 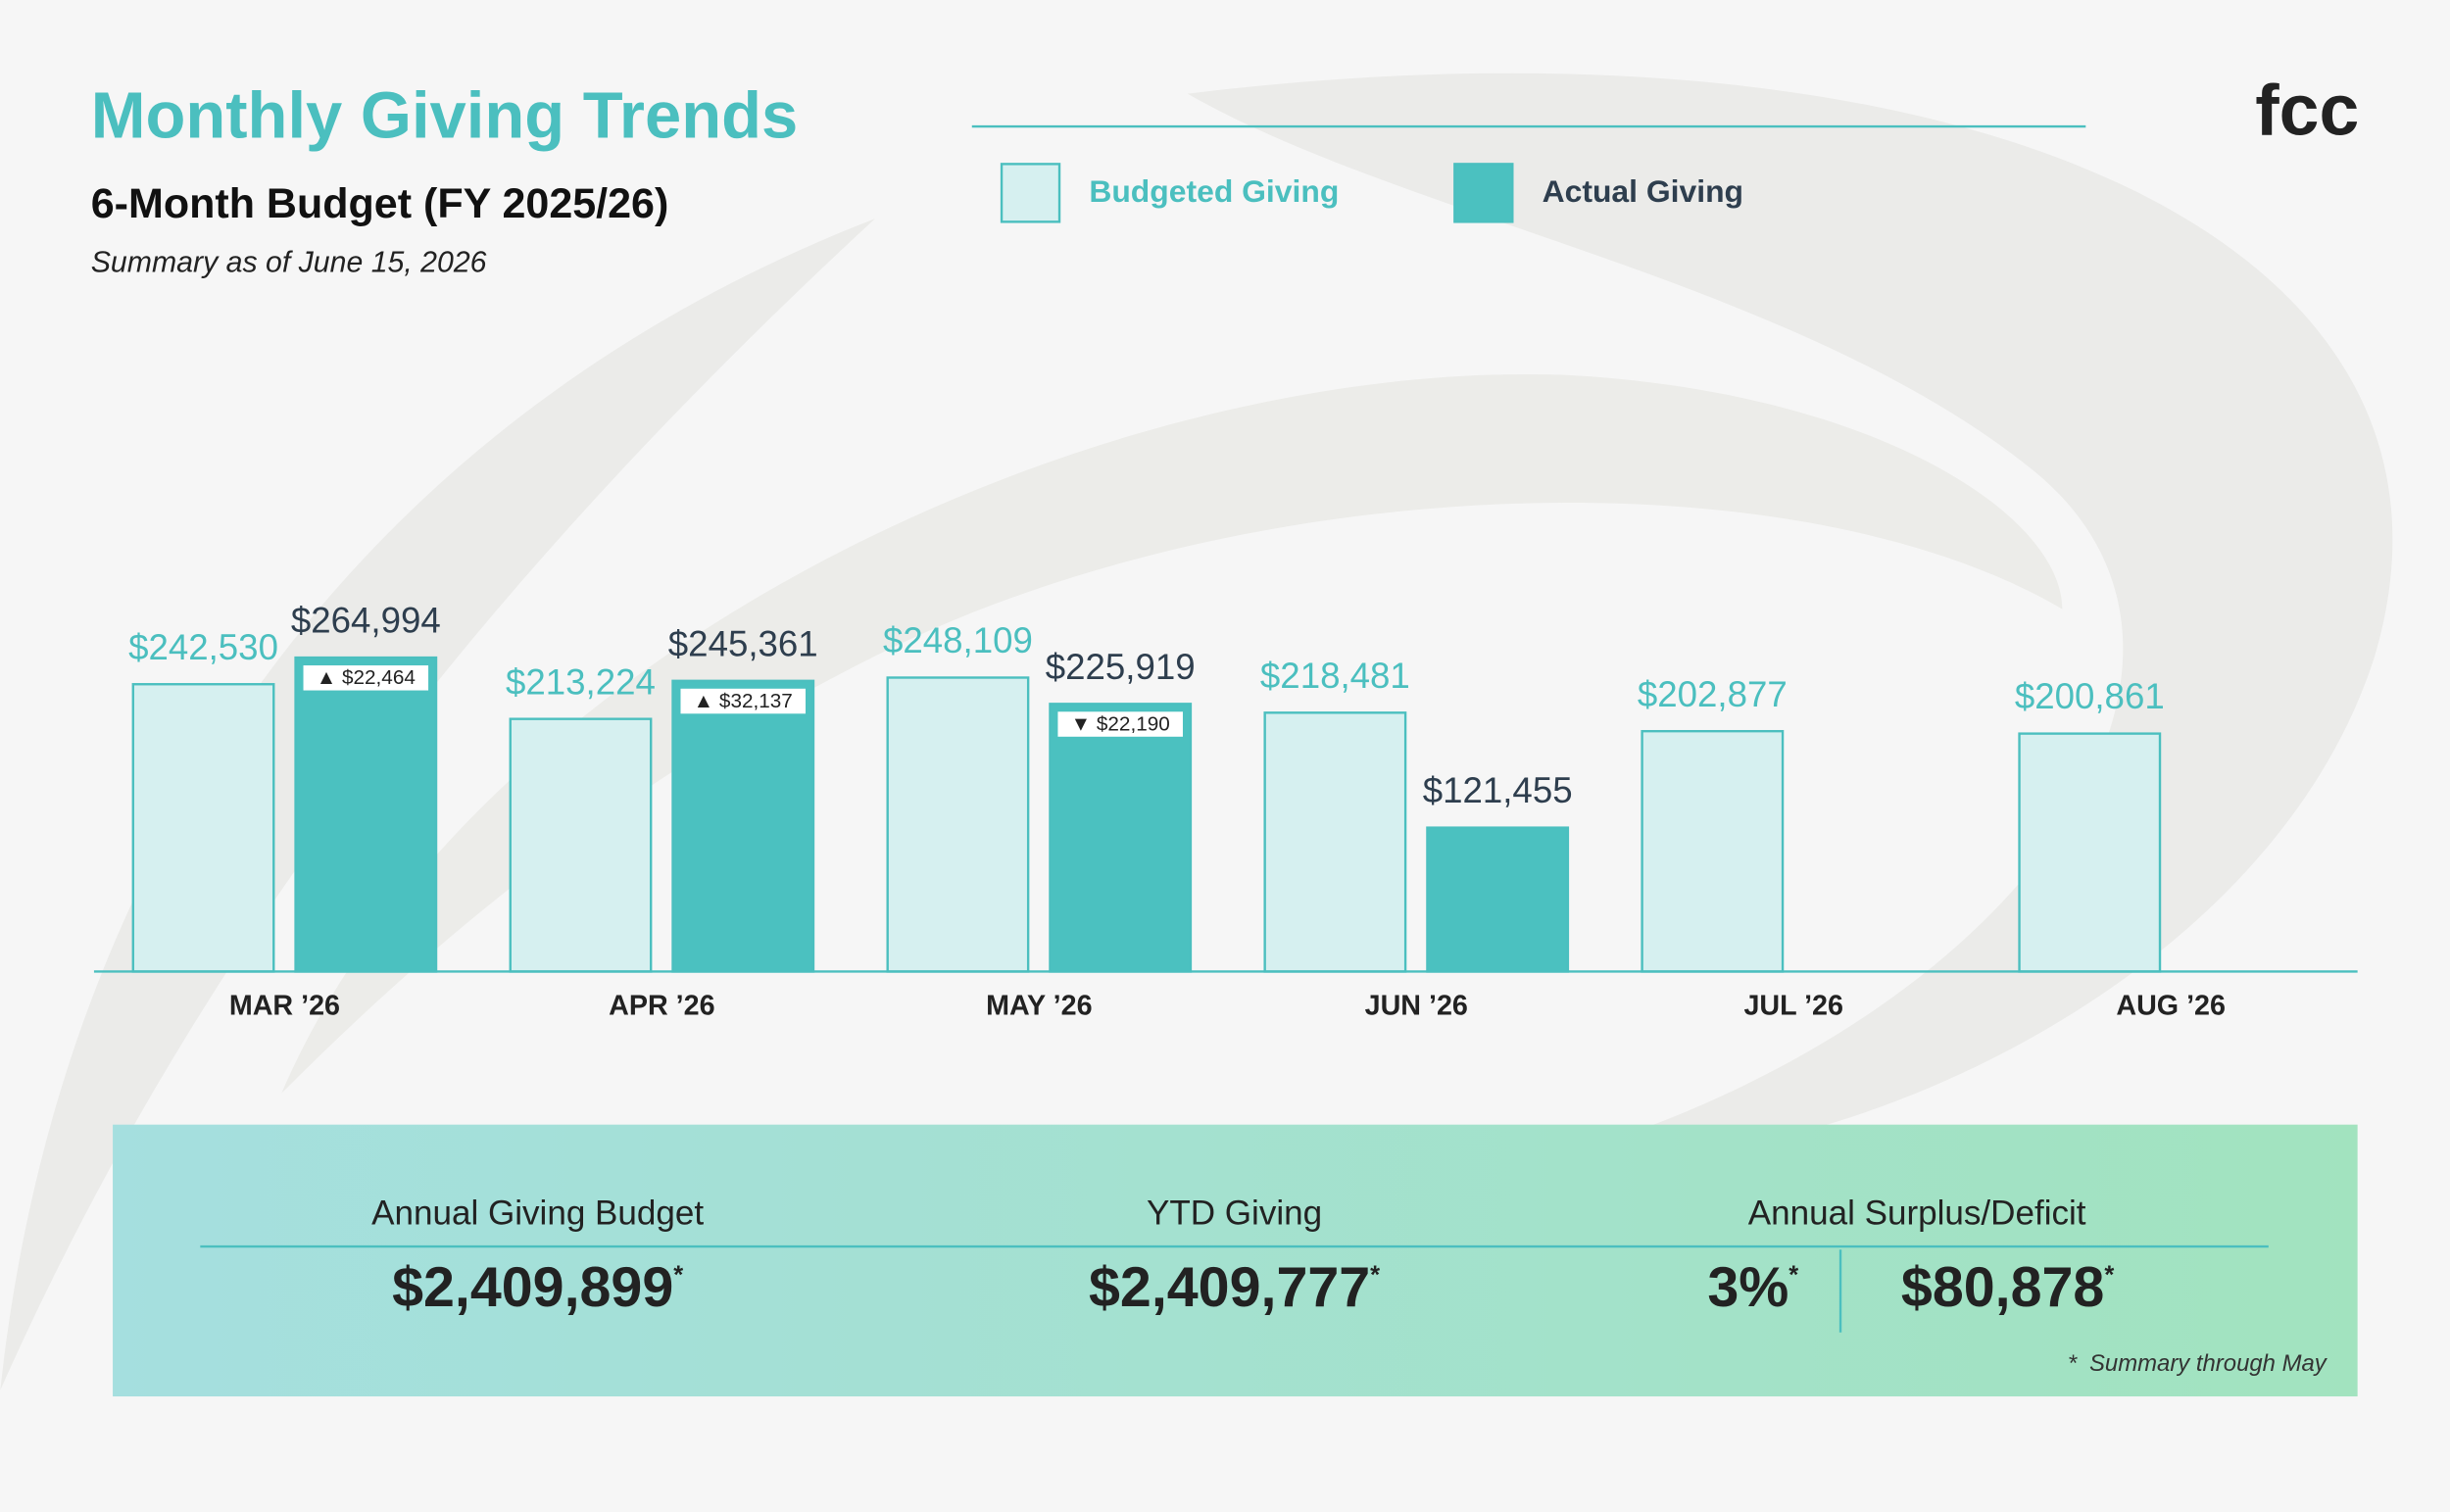 I want to click on value: $2,409,899, so click(x=532, y=1287).